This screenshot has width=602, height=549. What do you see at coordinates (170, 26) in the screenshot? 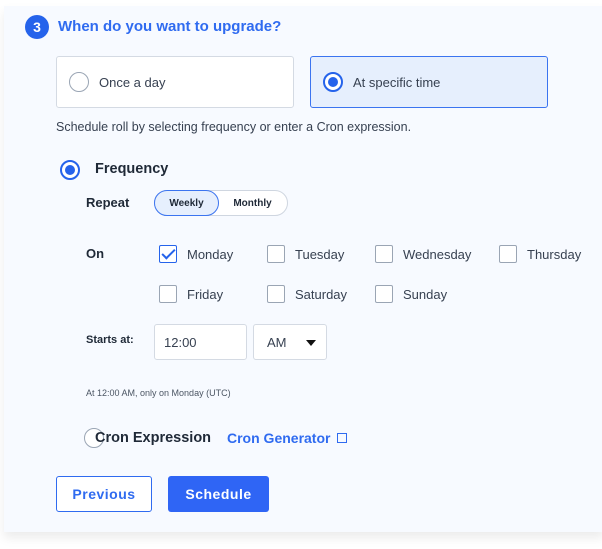
I see `step-title: When do you want to upgrade?` at bounding box center [170, 26].